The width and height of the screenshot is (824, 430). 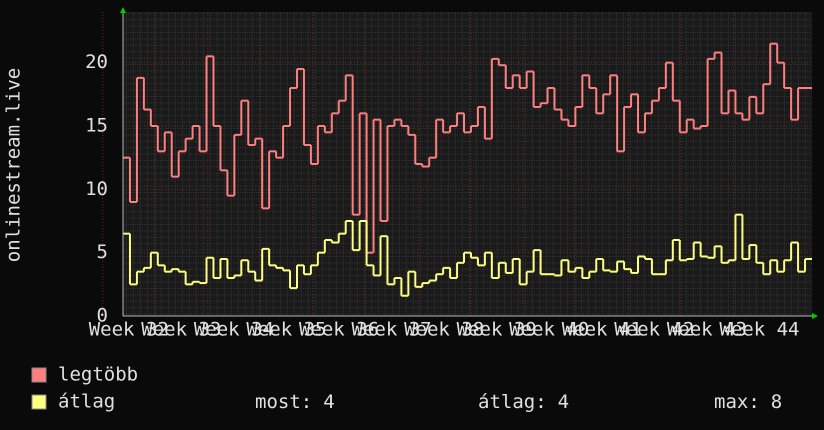 What do you see at coordinates (776, 402) in the screenshot?
I see `stat-value: 8` at bounding box center [776, 402].